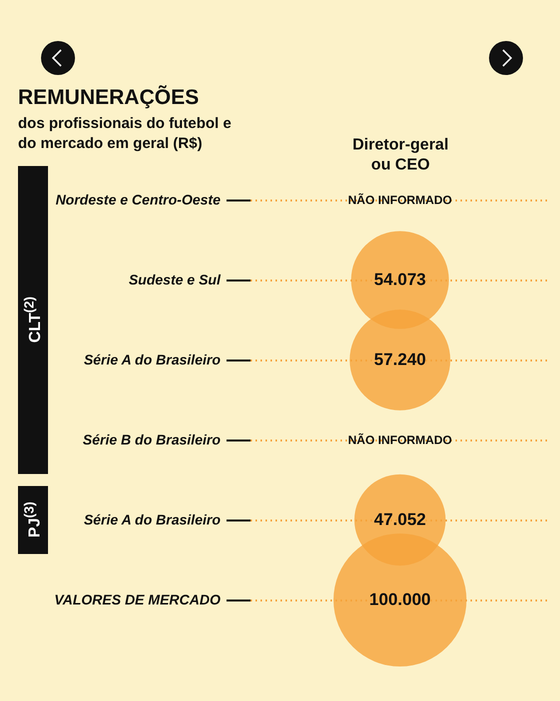  I want to click on category-label: Sudeste e Sul, so click(175, 280).